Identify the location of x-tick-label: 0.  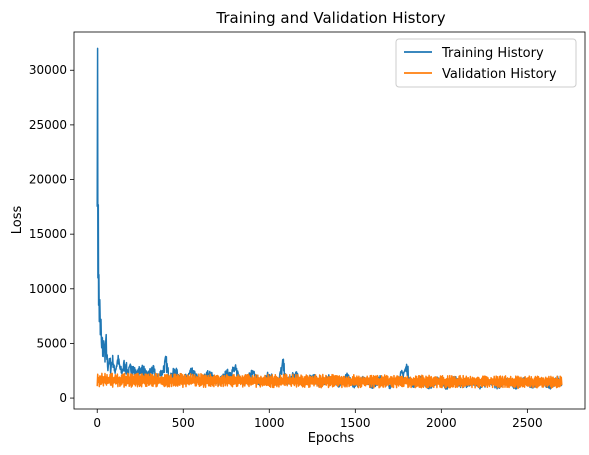
(97, 423).